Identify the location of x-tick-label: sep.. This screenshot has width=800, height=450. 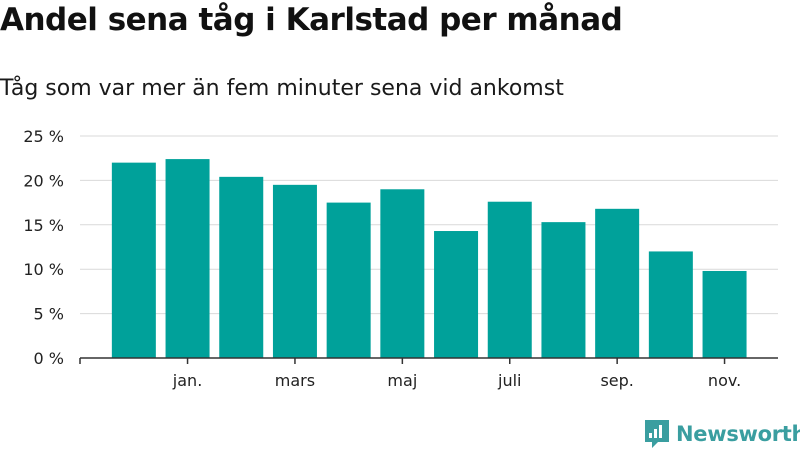
(616, 380).